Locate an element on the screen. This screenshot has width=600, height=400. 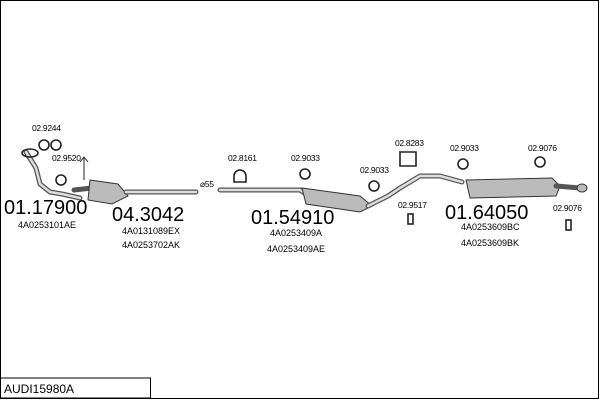
oe-number: 4A0253702AK is located at coordinates (151, 245).